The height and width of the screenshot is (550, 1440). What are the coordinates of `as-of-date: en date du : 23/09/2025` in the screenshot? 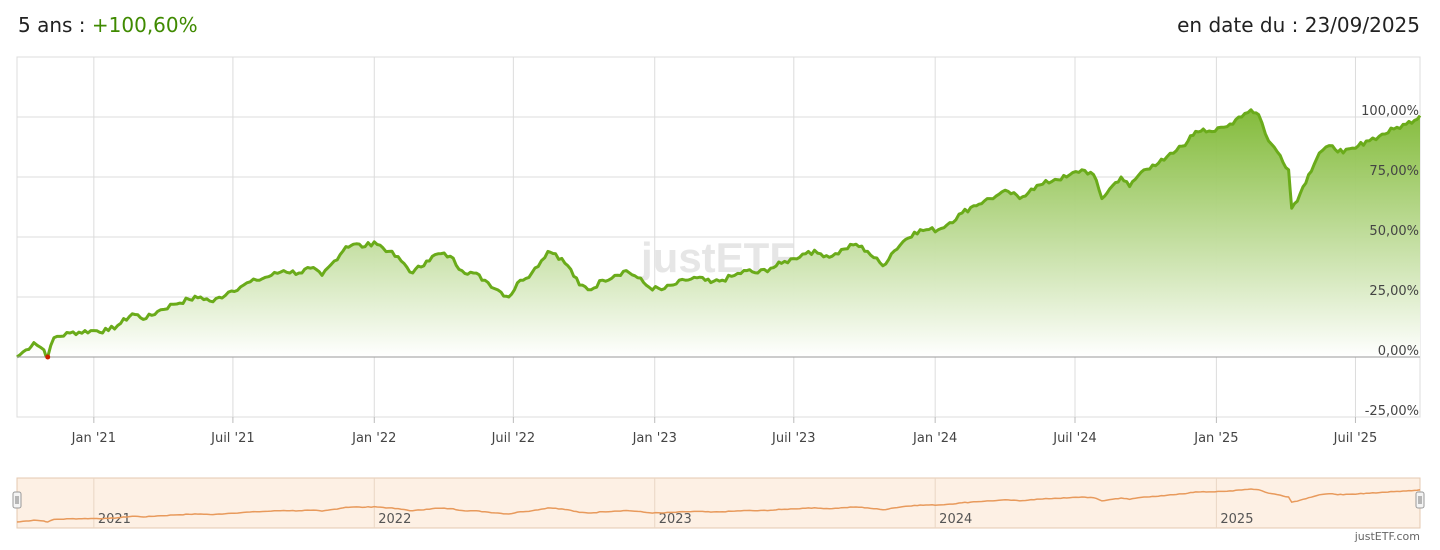 It's located at (1298, 25).